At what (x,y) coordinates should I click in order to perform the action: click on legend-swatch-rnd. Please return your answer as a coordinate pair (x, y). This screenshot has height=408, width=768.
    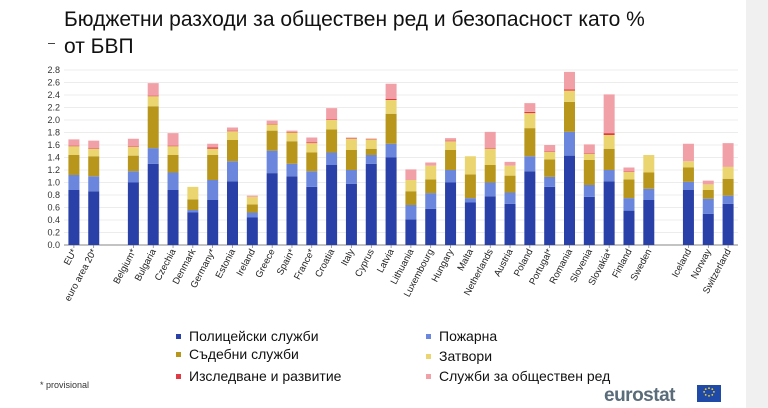
    Looking at the image, I should click on (178, 376).